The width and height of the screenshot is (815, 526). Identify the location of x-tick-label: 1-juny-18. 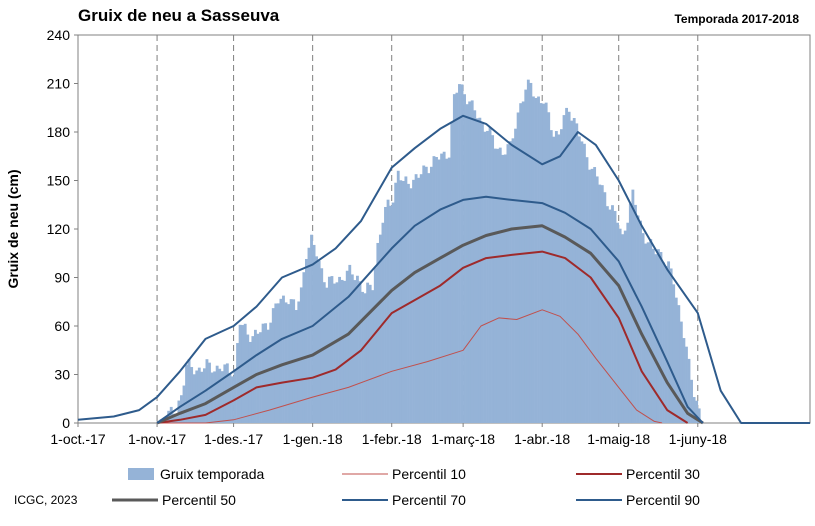
(698, 439).